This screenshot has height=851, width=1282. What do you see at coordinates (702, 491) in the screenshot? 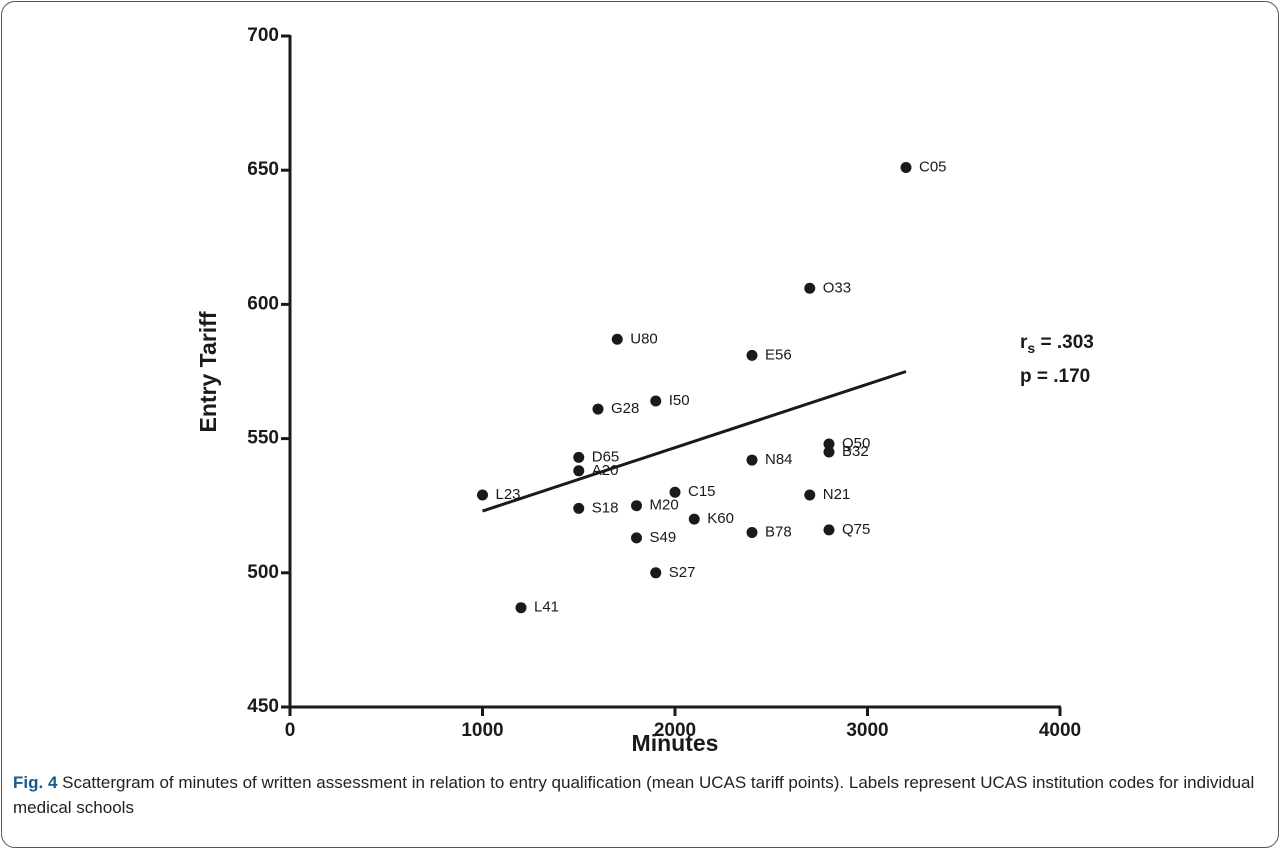
I see `point-label: C15` at bounding box center [702, 491].